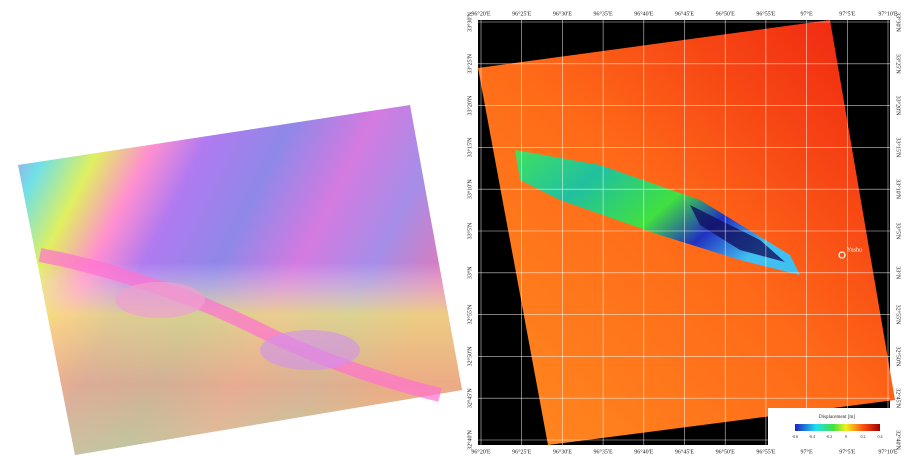 The image size is (910, 458). What do you see at coordinates (469, 439) in the screenshot?
I see `left-label: 32°40'N` at bounding box center [469, 439].